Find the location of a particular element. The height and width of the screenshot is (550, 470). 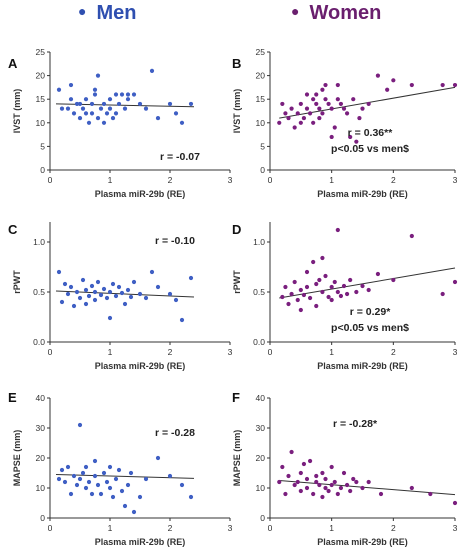

panel-d-y-tick-label: 0.0 is located at coordinates (259, 342).